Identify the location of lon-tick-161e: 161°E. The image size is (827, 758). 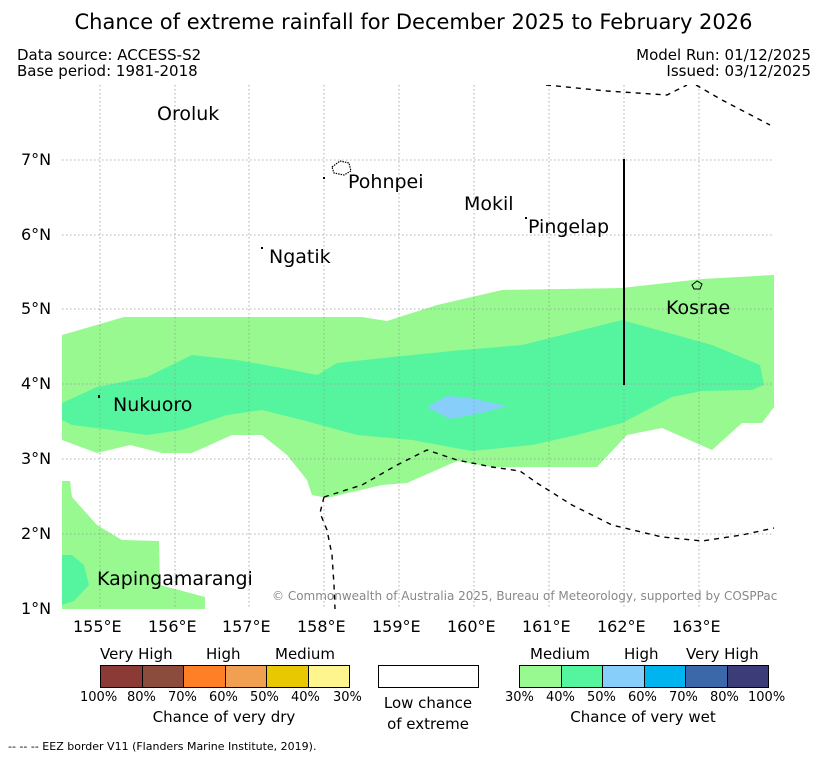
(546, 626).